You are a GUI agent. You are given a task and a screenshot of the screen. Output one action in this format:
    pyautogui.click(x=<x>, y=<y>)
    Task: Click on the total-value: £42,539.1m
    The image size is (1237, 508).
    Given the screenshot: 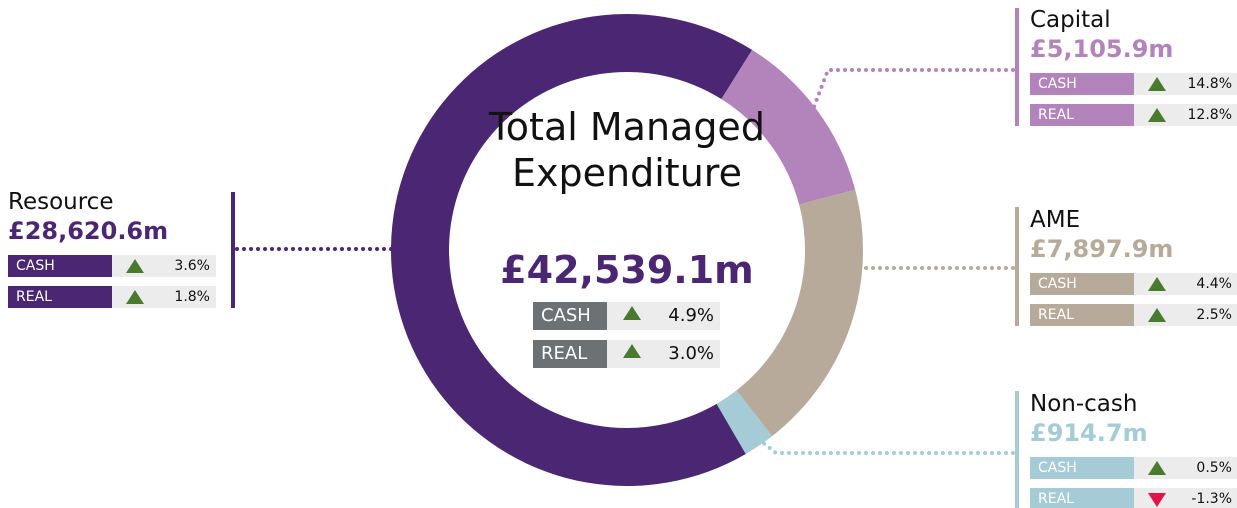 What is the action you would take?
    pyautogui.click(x=627, y=270)
    